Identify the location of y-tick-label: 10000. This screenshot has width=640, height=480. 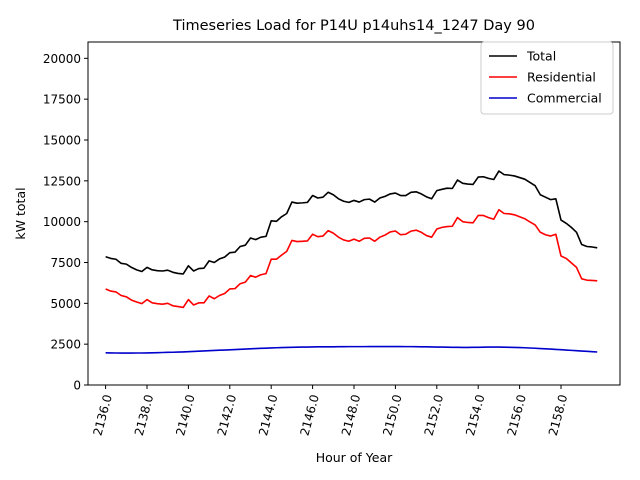
(62, 222).